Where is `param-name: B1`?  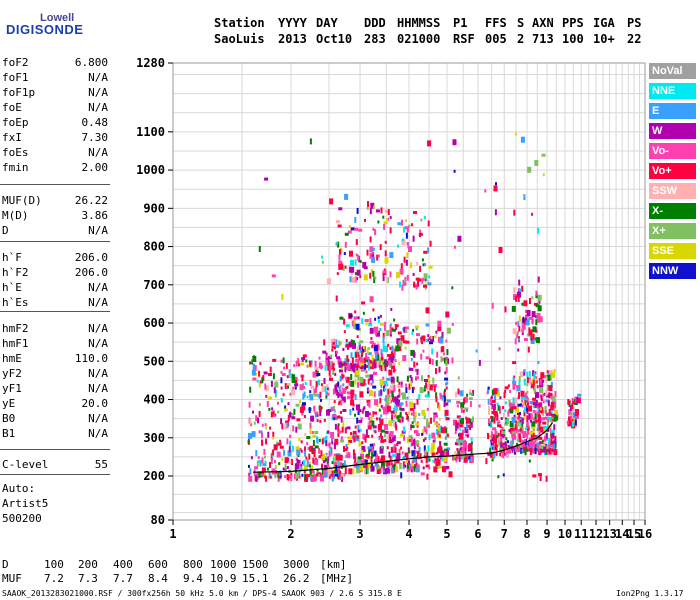 param-name: B1 is located at coordinates (9, 433).